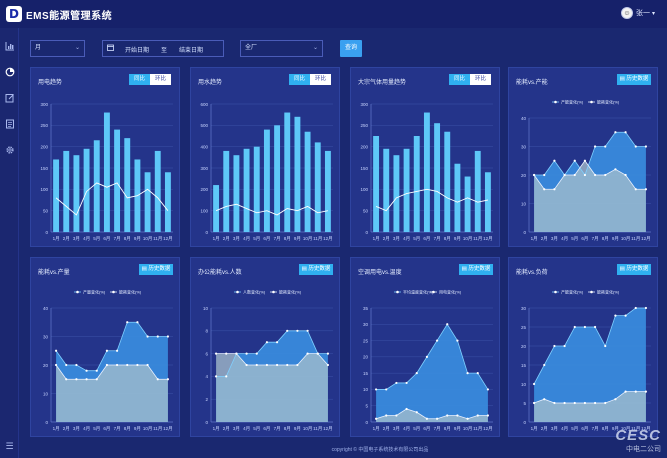  Describe the element at coordinates (281, 48) in the screenshot. I see `factory-select: 全厂 ⌄` at that location.